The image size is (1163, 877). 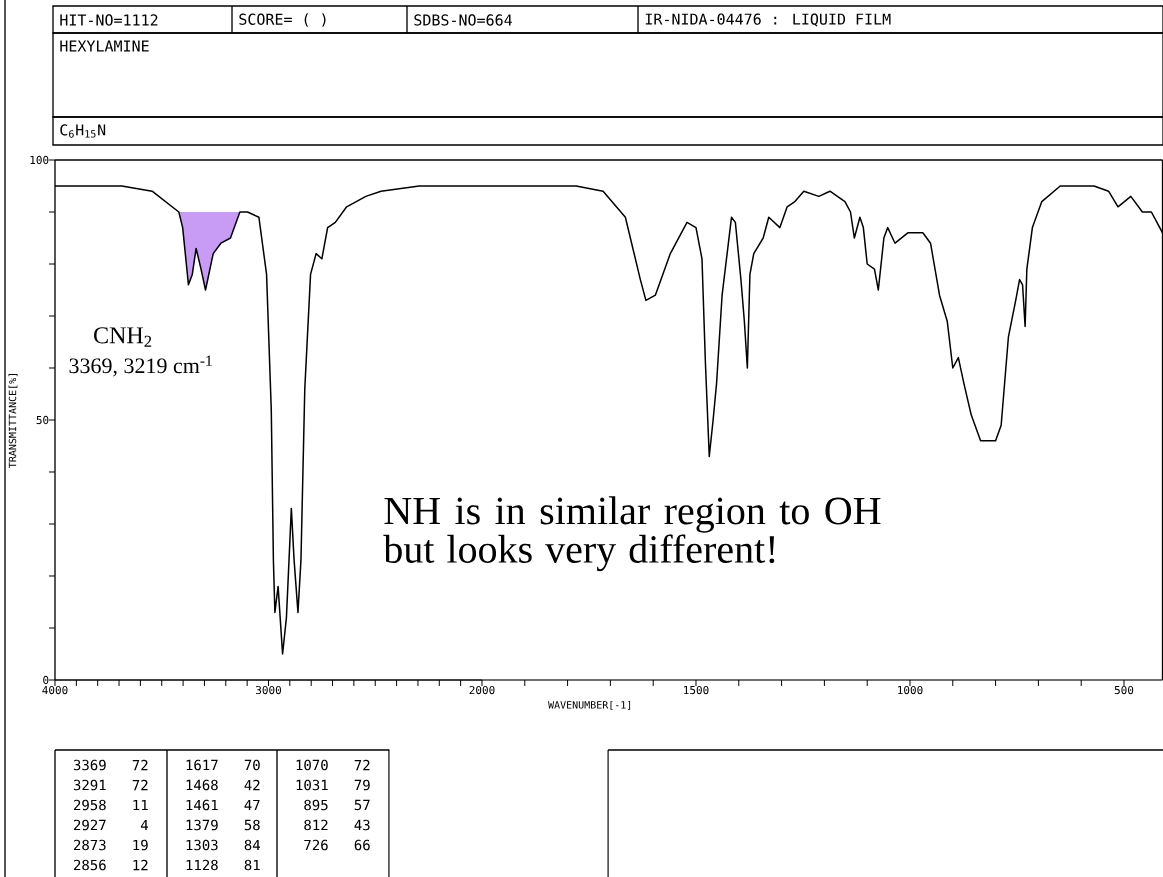 What do you see at coordinates (362, 785) in the screenshot?
I see `text: 79` at bounding box center [362, 785].